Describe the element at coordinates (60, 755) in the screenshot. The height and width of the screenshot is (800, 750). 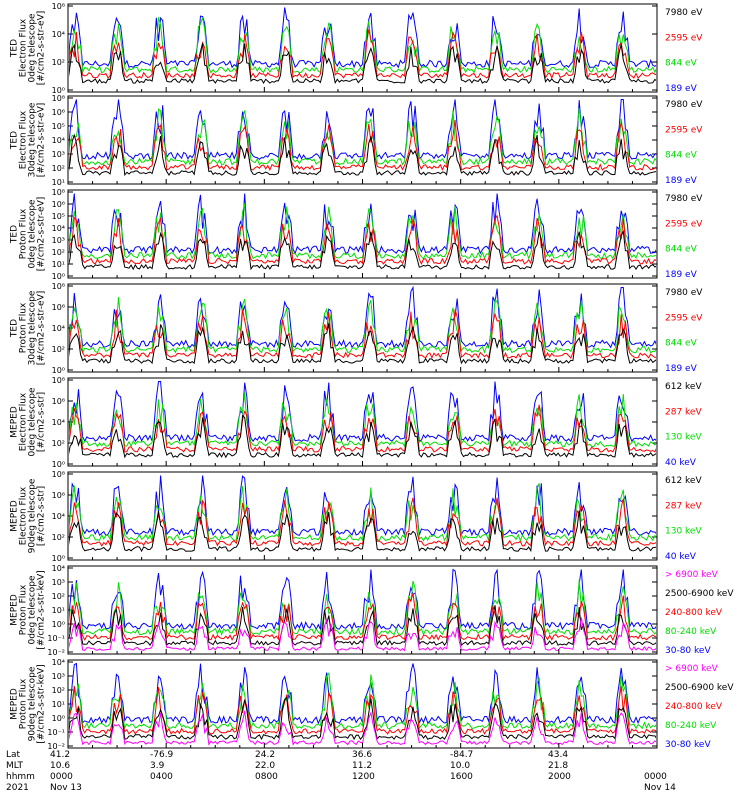
I see `x-column-value: 41.2` at that location.